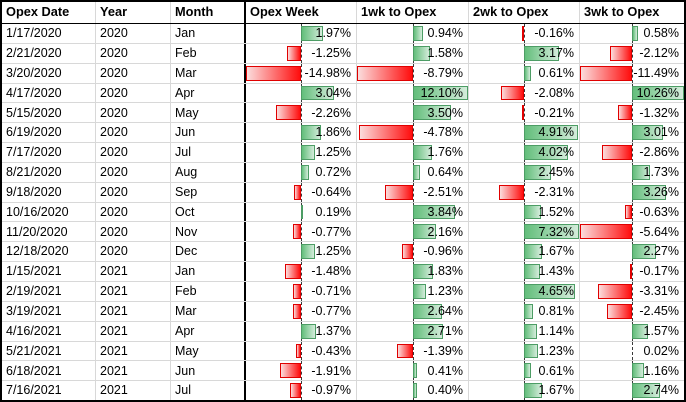  What do you see at coordinates (413, 212) in the screenshot?
I see `cell-1wk-to-opex: 3.84%` at bounding box center [413, 212].